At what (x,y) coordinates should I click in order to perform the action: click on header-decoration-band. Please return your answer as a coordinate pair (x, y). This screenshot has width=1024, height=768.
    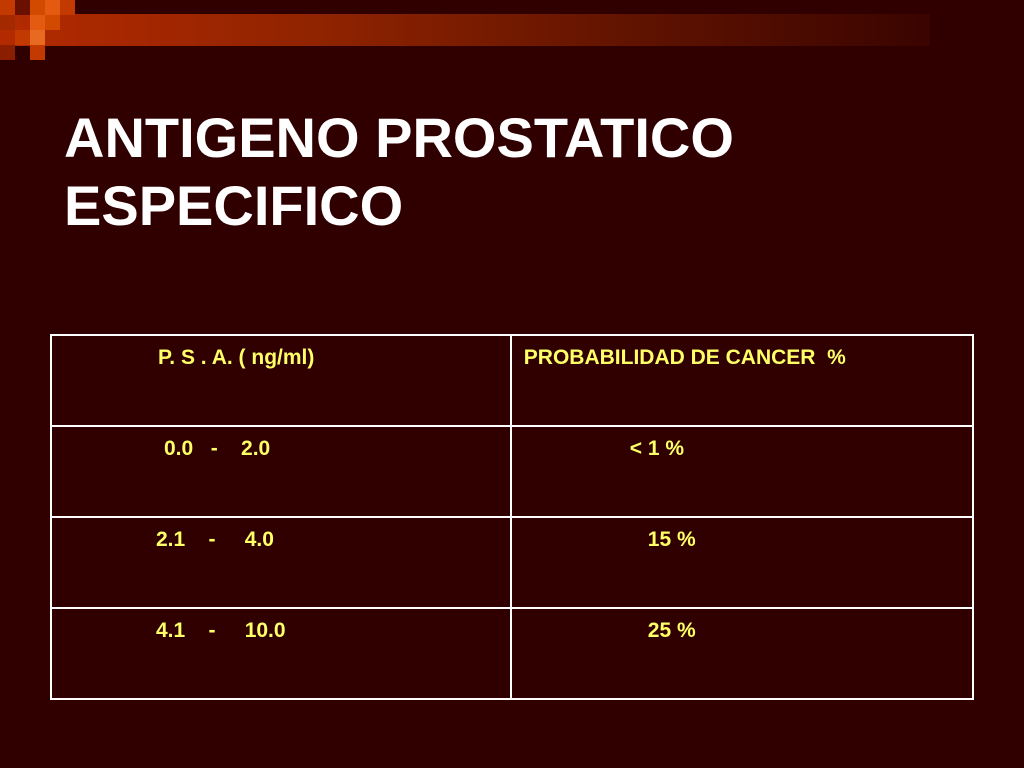
    Looking at the image, I should click on (465, 30).